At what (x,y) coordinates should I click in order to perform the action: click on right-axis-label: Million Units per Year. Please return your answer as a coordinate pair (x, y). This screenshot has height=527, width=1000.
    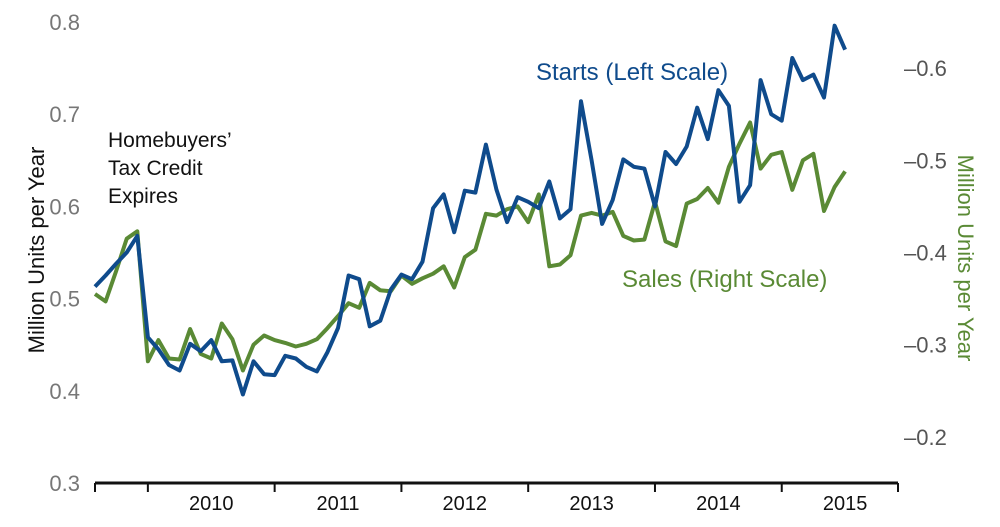
    Looking at the image, I should click on (965, 258).